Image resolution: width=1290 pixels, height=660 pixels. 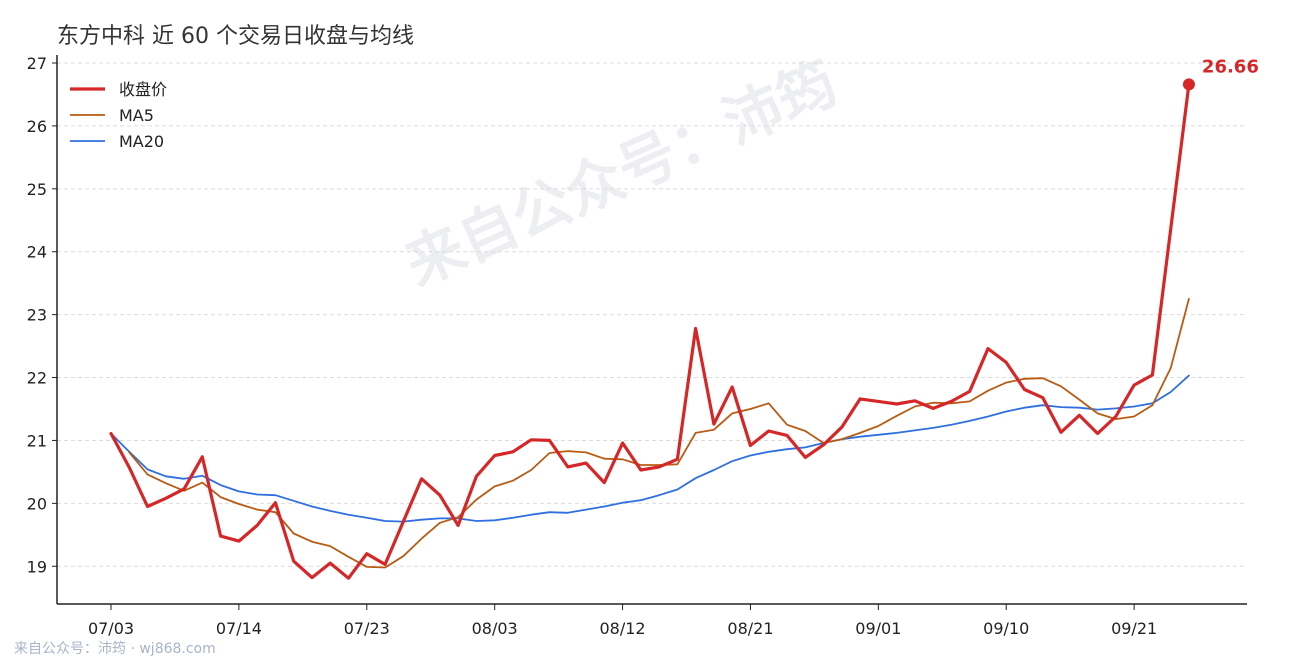 What do you see at coordinates (118, 115) in the screenshot?
I see `legend: 收盘价 MA5 MA20` at bounding box center [118, 115].